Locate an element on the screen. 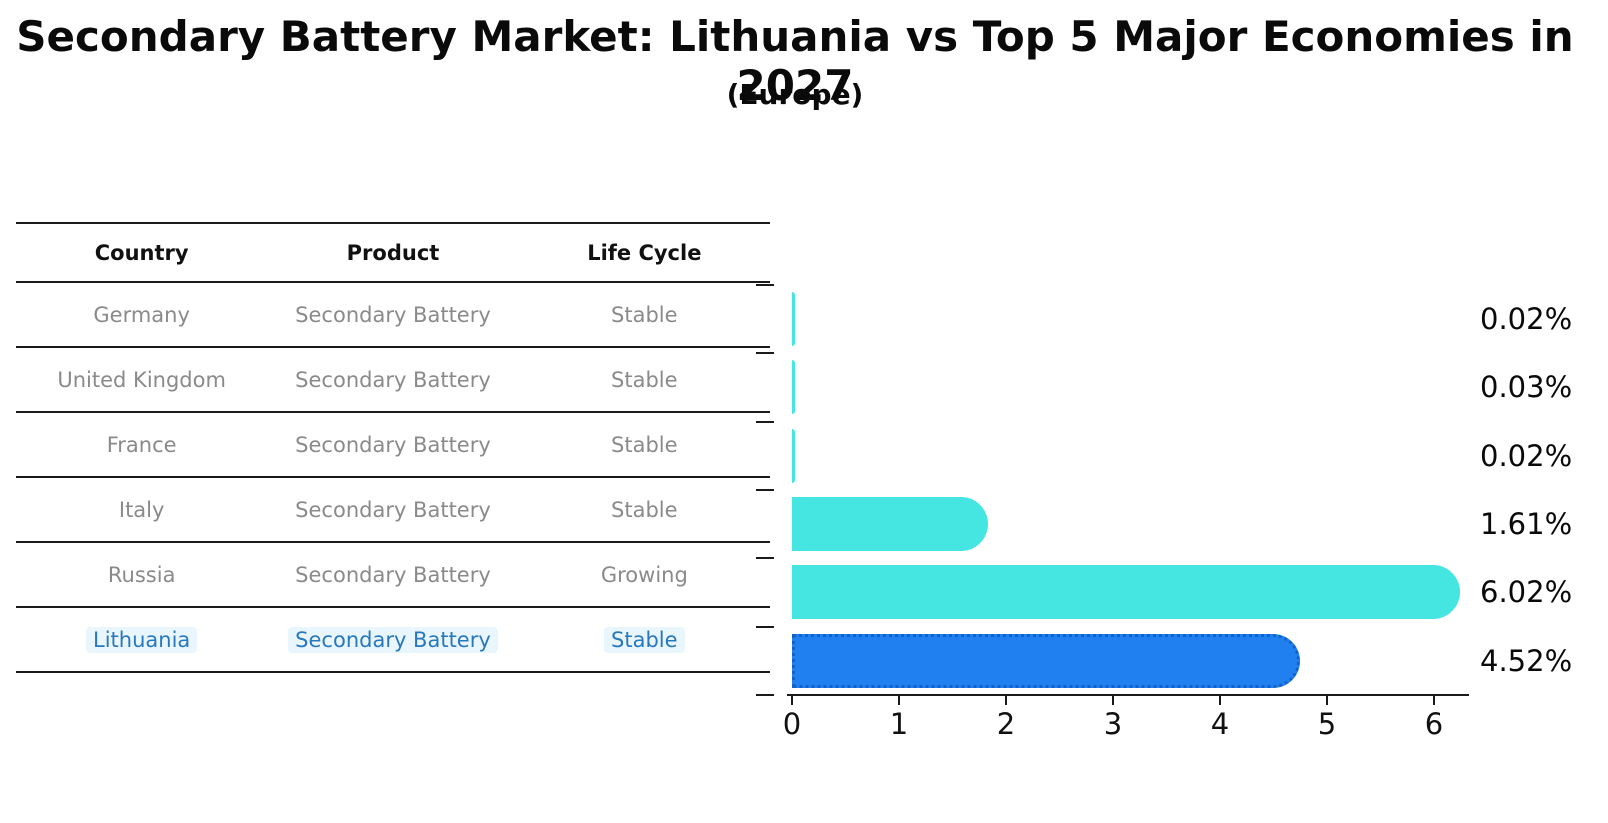 The height and width of the screenshot is (823, 1608). table-header-country: Country is located at coordinates (141, 252).